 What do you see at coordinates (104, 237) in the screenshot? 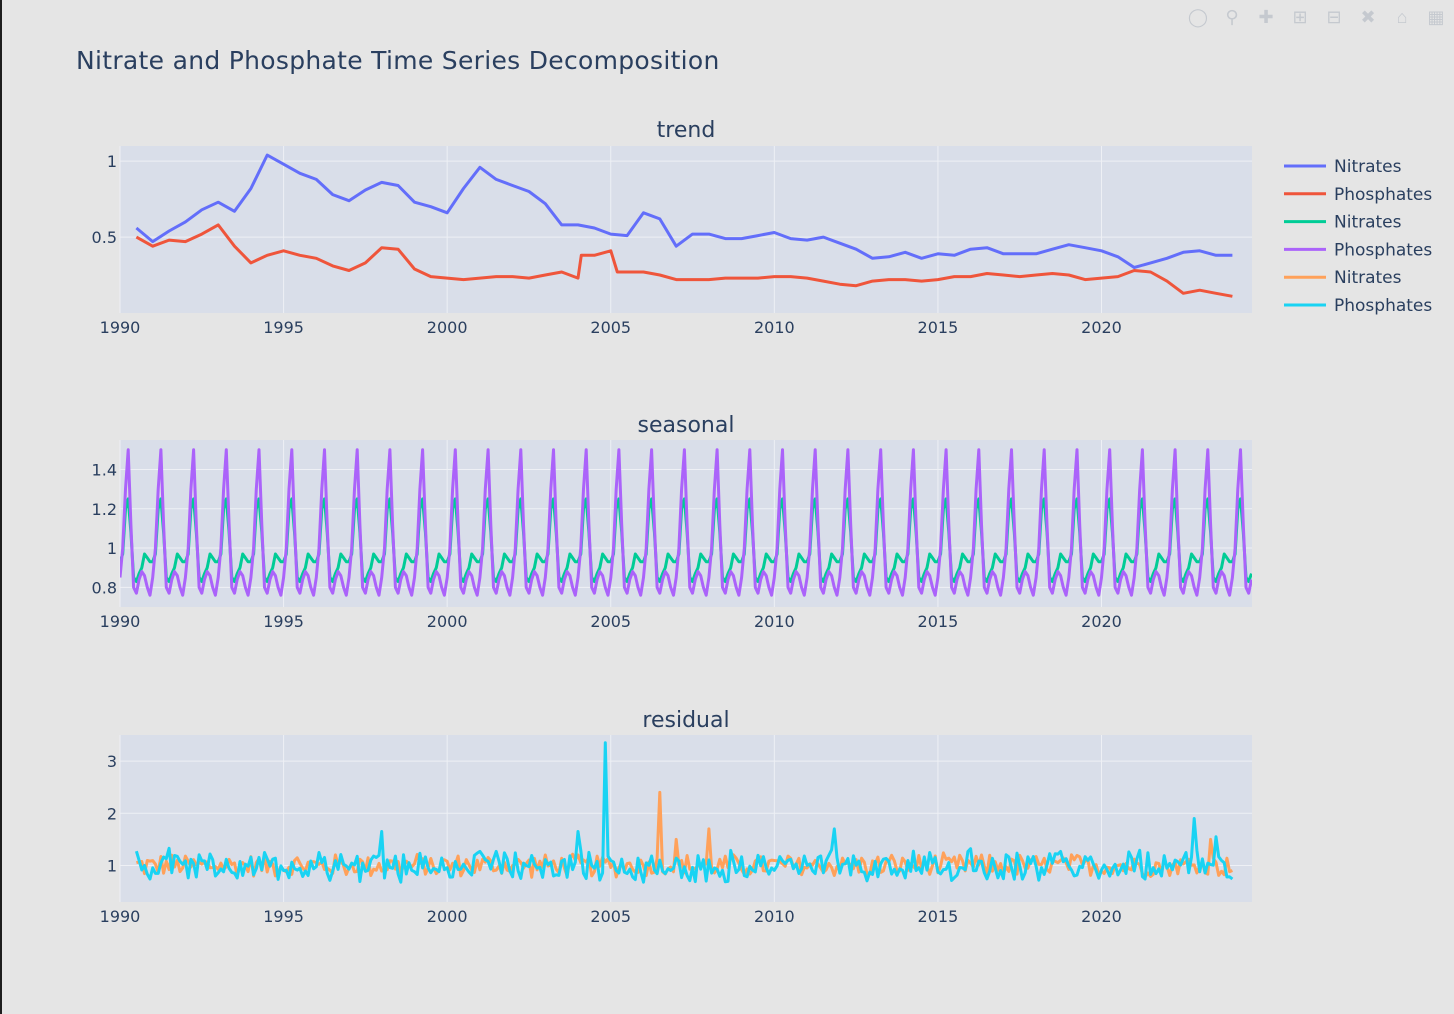
I see `y-tick-label: 0.5` at bounding box center [104, 237].